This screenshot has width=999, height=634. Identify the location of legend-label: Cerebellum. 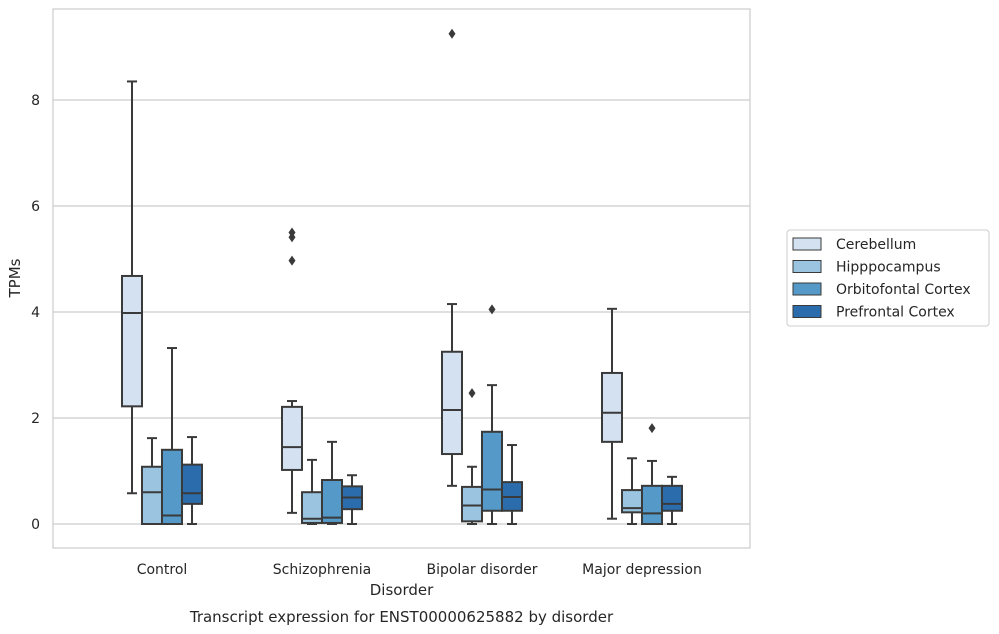
(876, 245).